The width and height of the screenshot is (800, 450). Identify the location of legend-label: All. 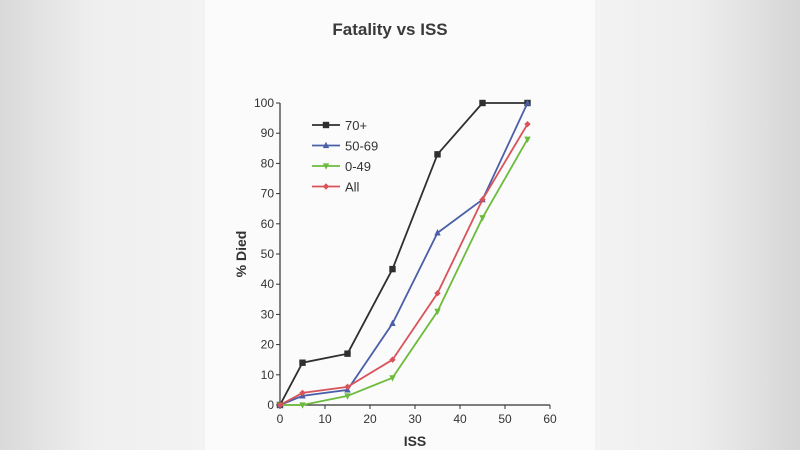
(352, 187).